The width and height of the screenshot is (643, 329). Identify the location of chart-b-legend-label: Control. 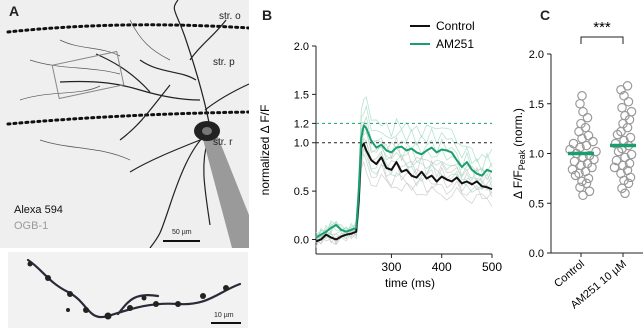
(455, 26).